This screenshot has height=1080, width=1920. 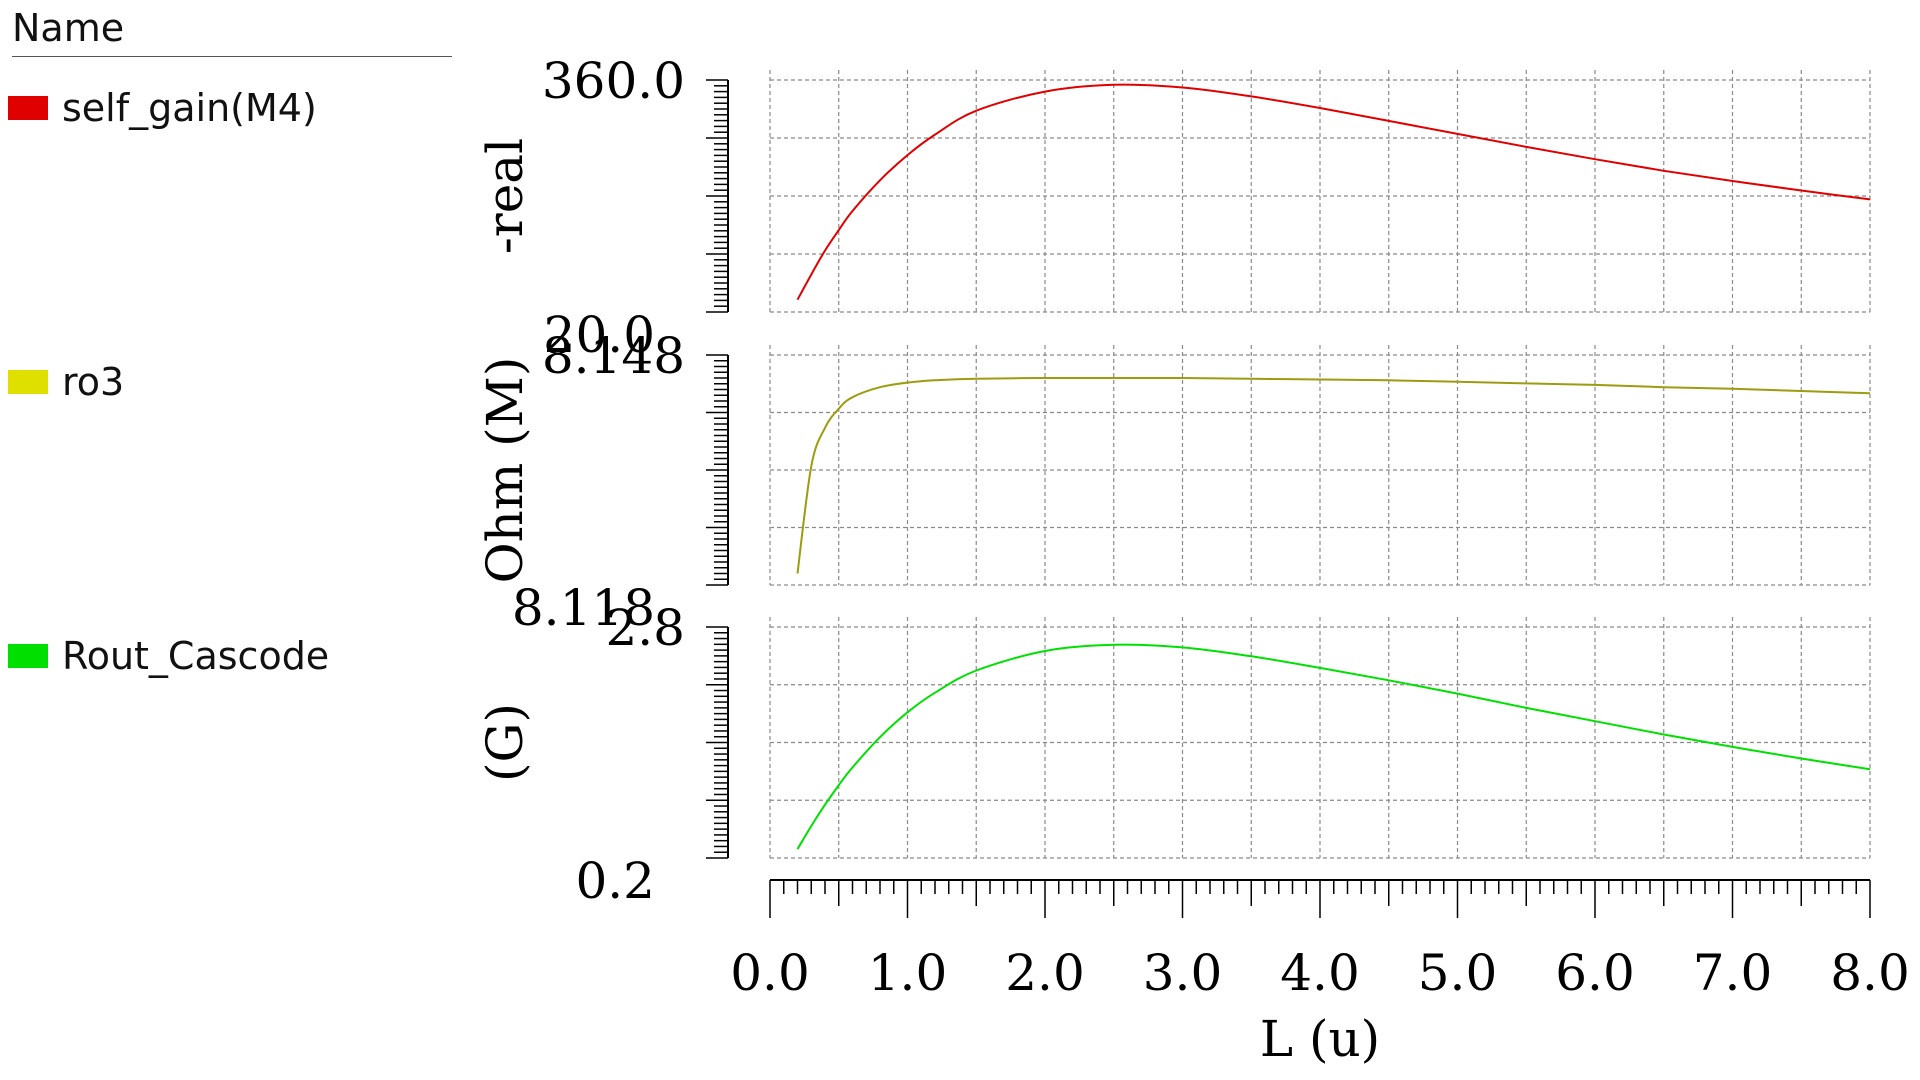 What do you see at coordinates (505, 470) in the screenshot?
I see `y-axis-title: Ohm (M)` at bounding box center [505, 470].